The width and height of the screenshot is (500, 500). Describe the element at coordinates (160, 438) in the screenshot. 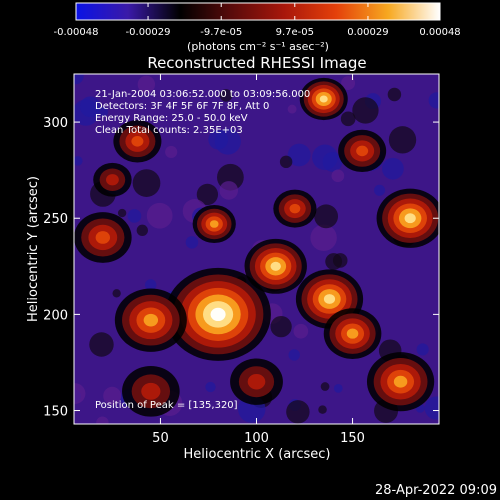

I see `x-tick-label: 50` at that location.